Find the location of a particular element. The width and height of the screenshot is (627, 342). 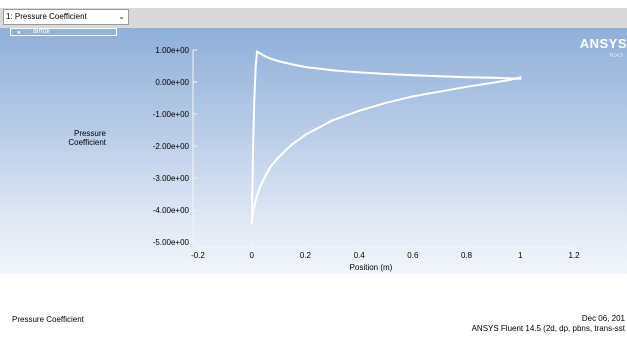

window-selector-value: 1: Pressure Coefficient is located at coordinates (46, 16).